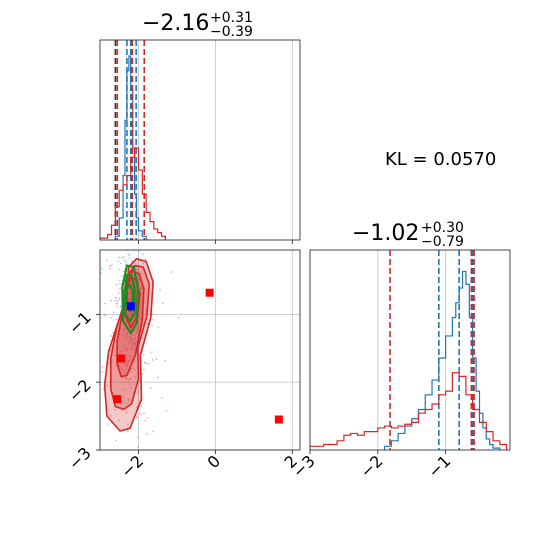 The width and height of the screenshot is (550, 550). I want to click on x-tick-label: −2, so click(132, 466).